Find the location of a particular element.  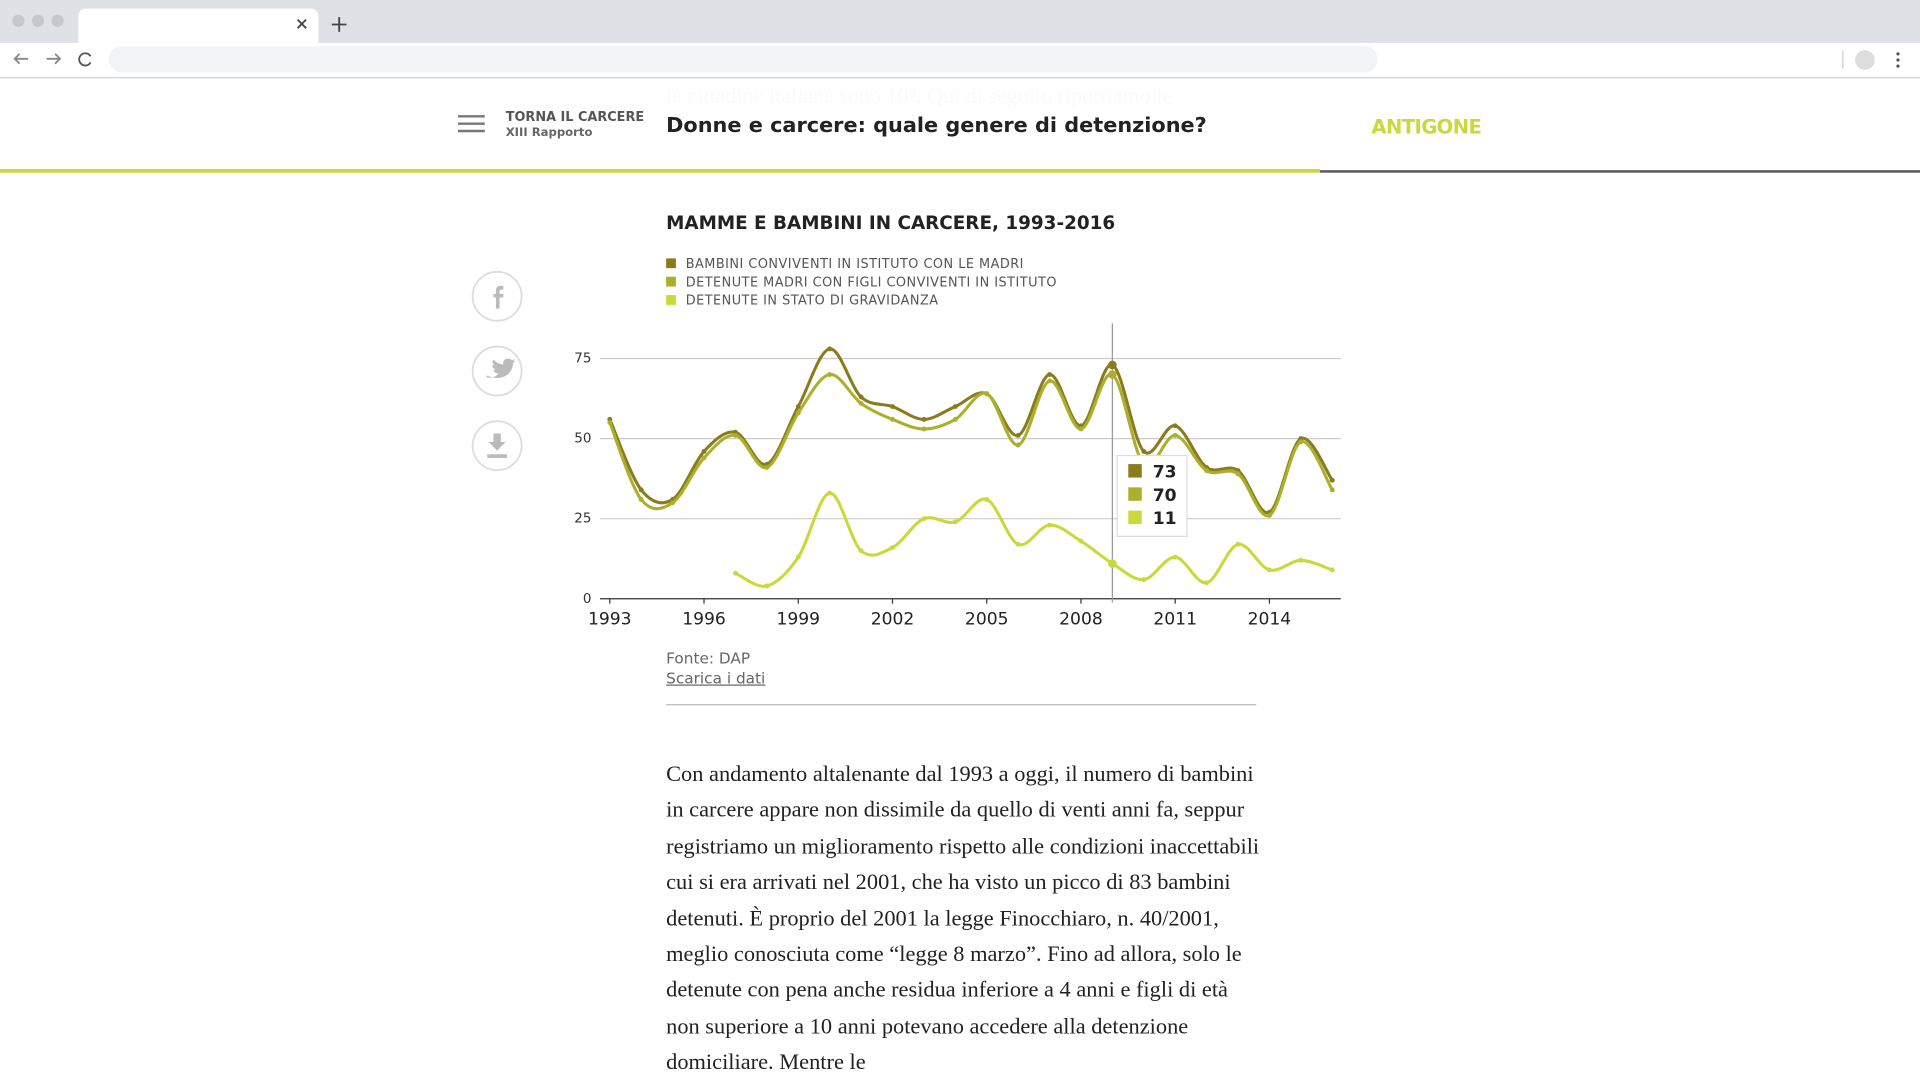

y-tick-label: 25 is located at coordinates (582, 519).